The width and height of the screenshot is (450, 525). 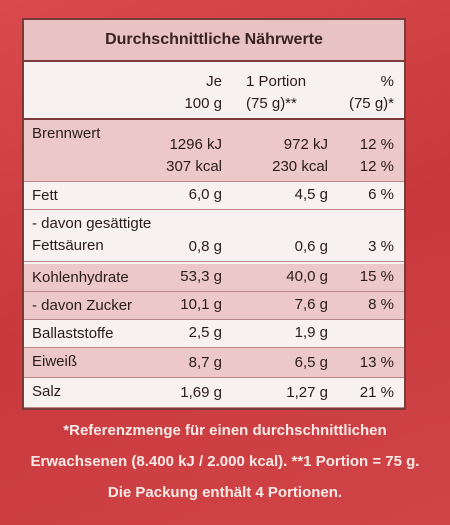 I want to click on cell-text: 8 %, so click(x=381, y=304).